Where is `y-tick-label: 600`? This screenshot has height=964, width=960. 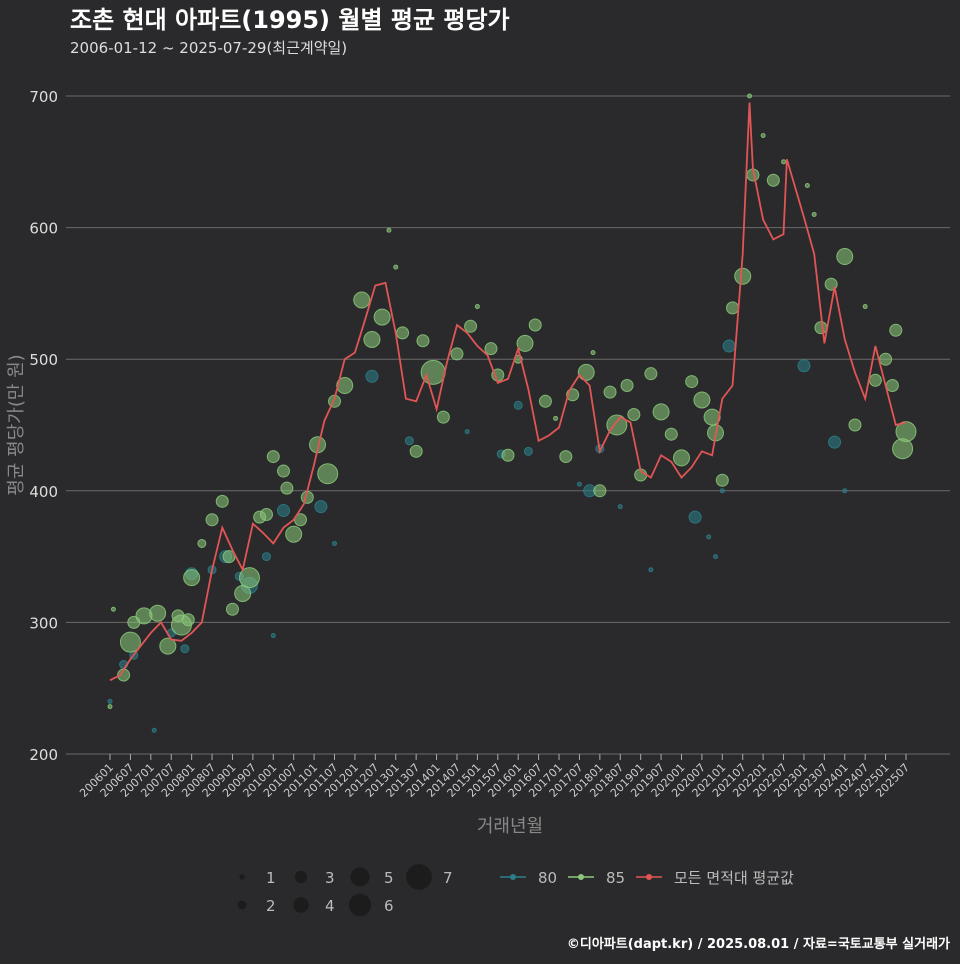 y-tick-label: 600 is located at coordinates (43, 229).